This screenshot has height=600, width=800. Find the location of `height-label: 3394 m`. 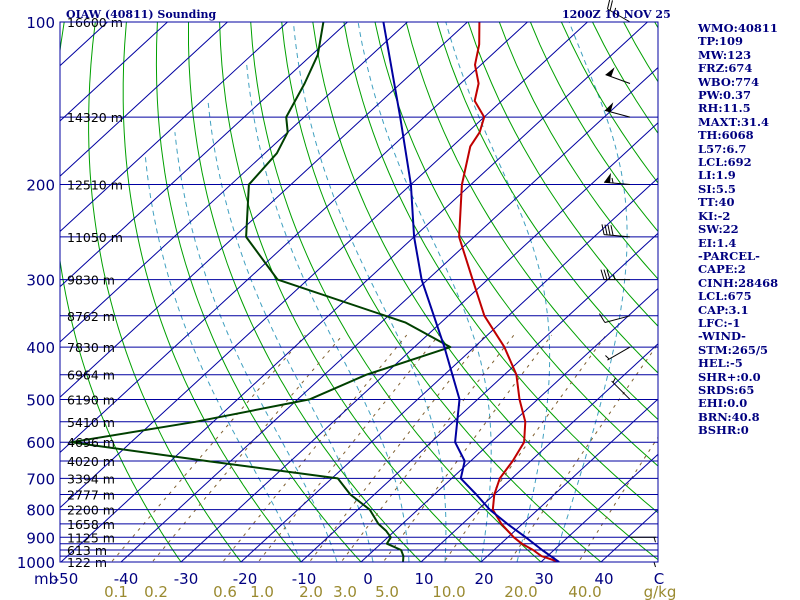

height-label: 3394 m is located at coordinates (91, 478).